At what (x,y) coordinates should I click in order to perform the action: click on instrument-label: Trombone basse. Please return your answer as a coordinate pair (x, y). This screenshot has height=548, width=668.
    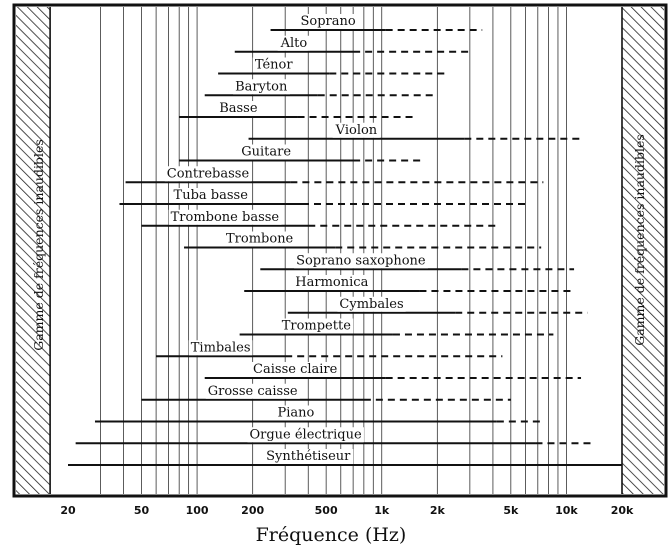
    Looking at the image, I should click on (225, 217).